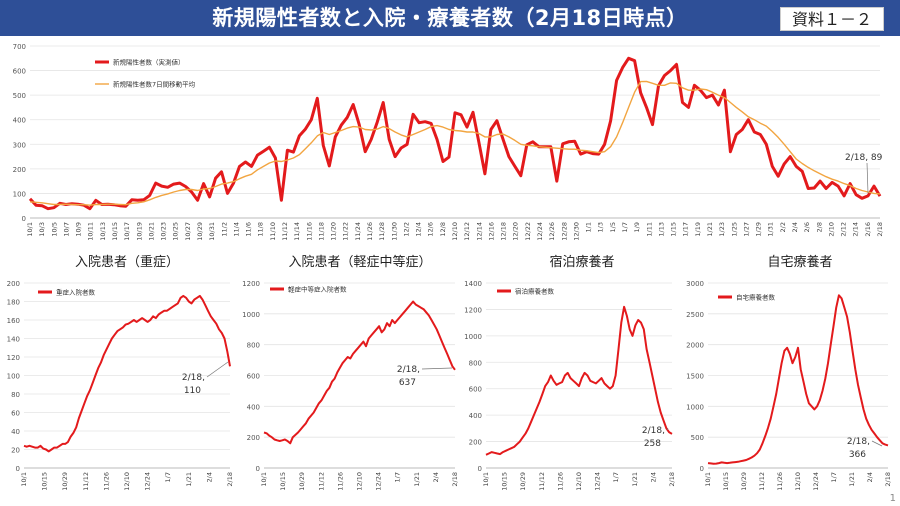 The height and width of the screenshot is (506, 900). What do you see at coordinates (273, 231) in the screenshot?
I see `x-tick-label: 11/10` at bounding box center [273, 231].